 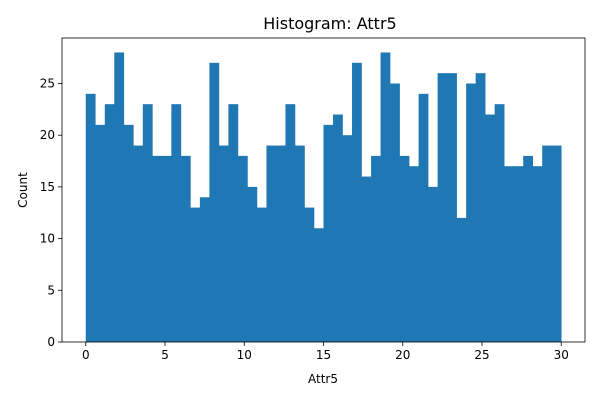 I want to click on y-tick-label: 10, so click(x=47, y=239).